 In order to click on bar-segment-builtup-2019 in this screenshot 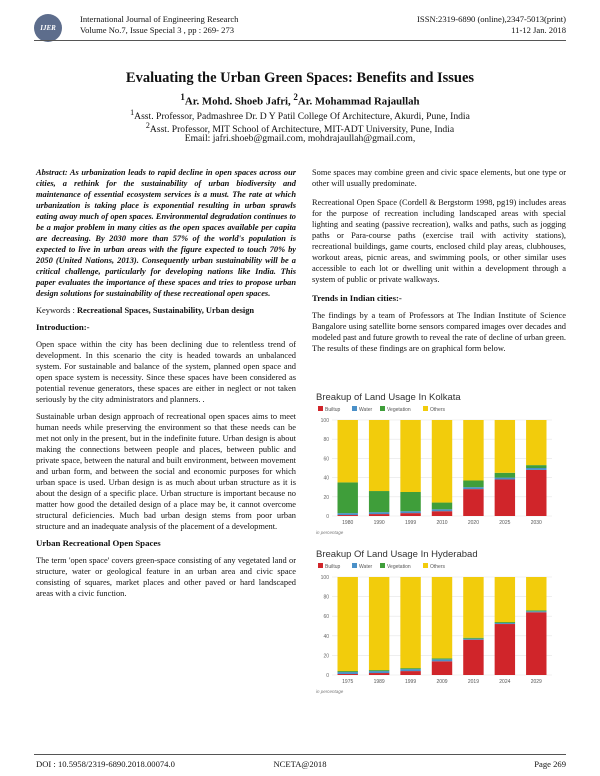, I will do `click(473, 657)`.